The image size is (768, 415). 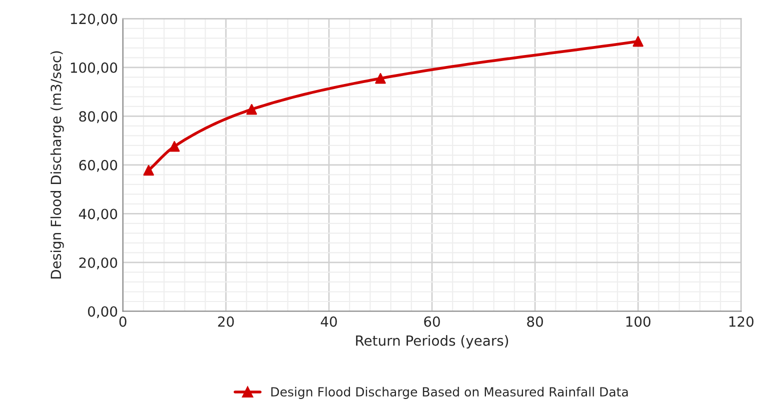 What do you see at coordinates (98, 214) in the screenshot?
I see `y-tick-label: 40,00` at bounding box center [98, 214].